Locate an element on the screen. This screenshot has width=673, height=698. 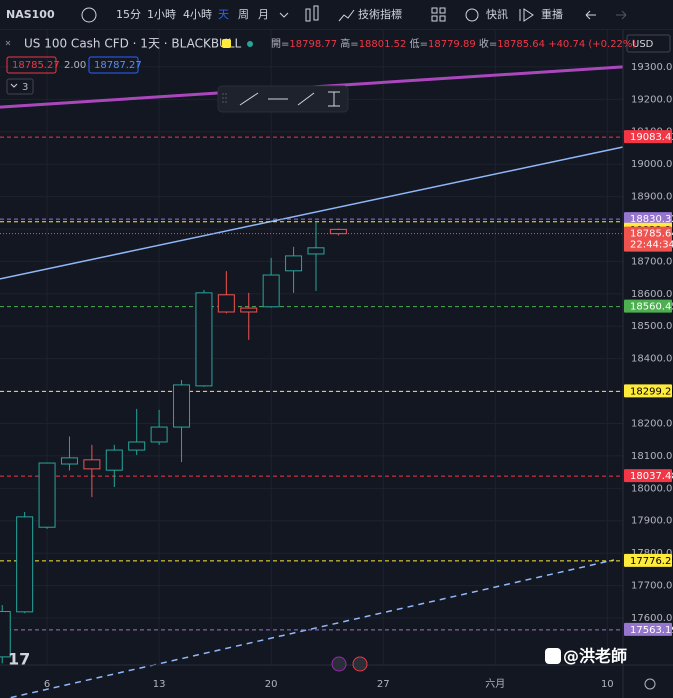
top-bar is located at coordinates (336, 15).